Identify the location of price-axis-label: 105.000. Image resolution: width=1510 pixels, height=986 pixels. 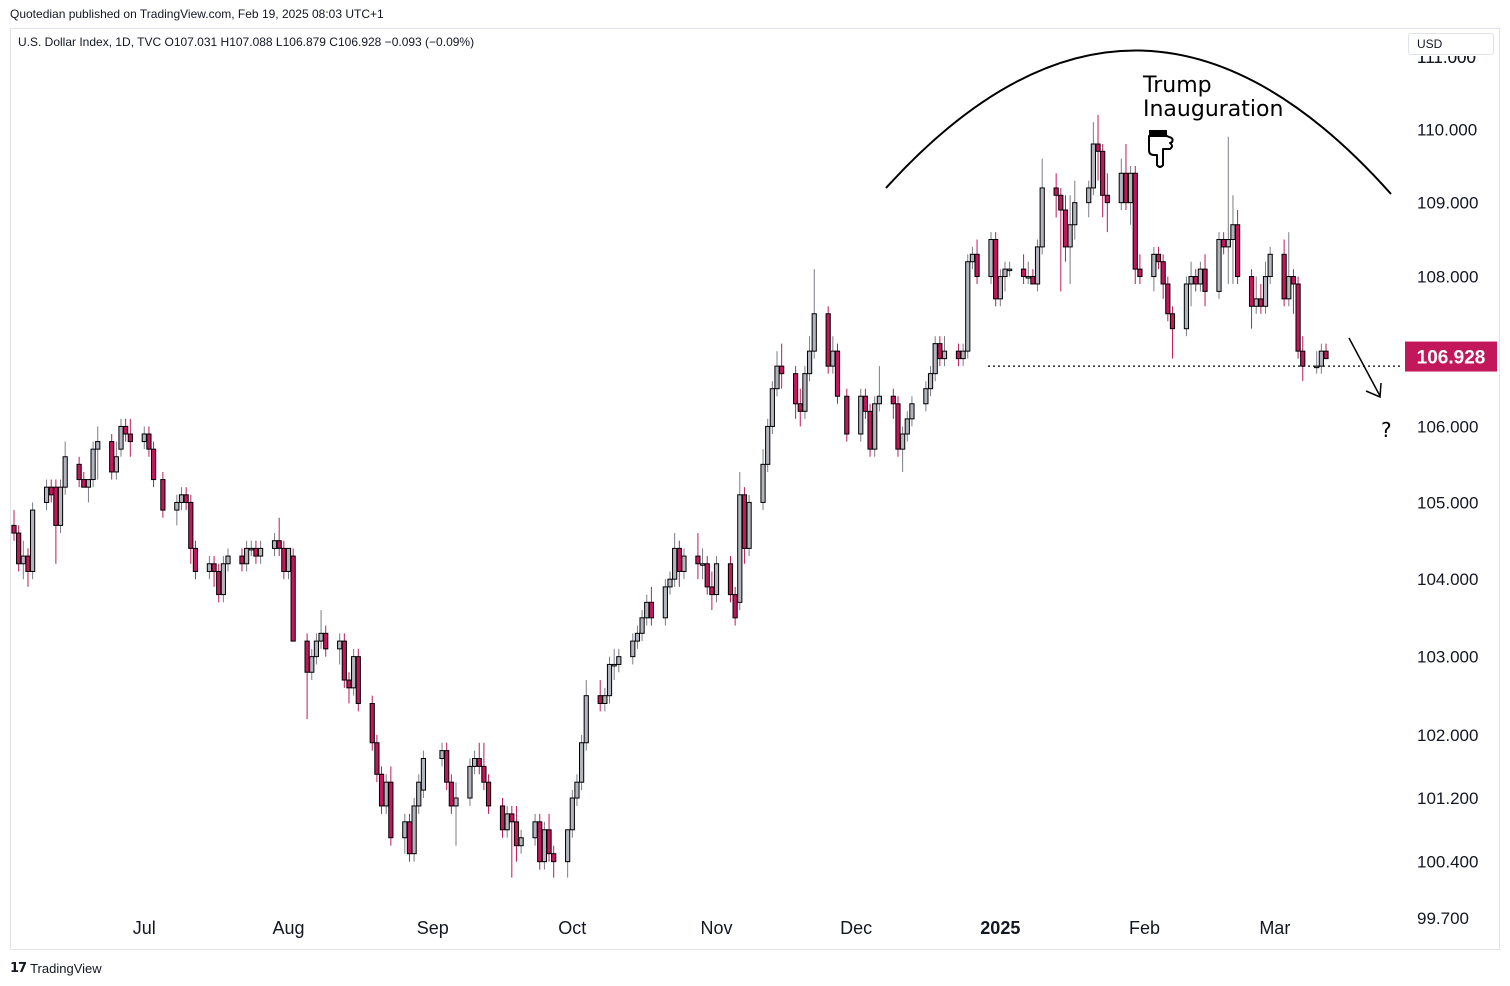
(1447, 502).